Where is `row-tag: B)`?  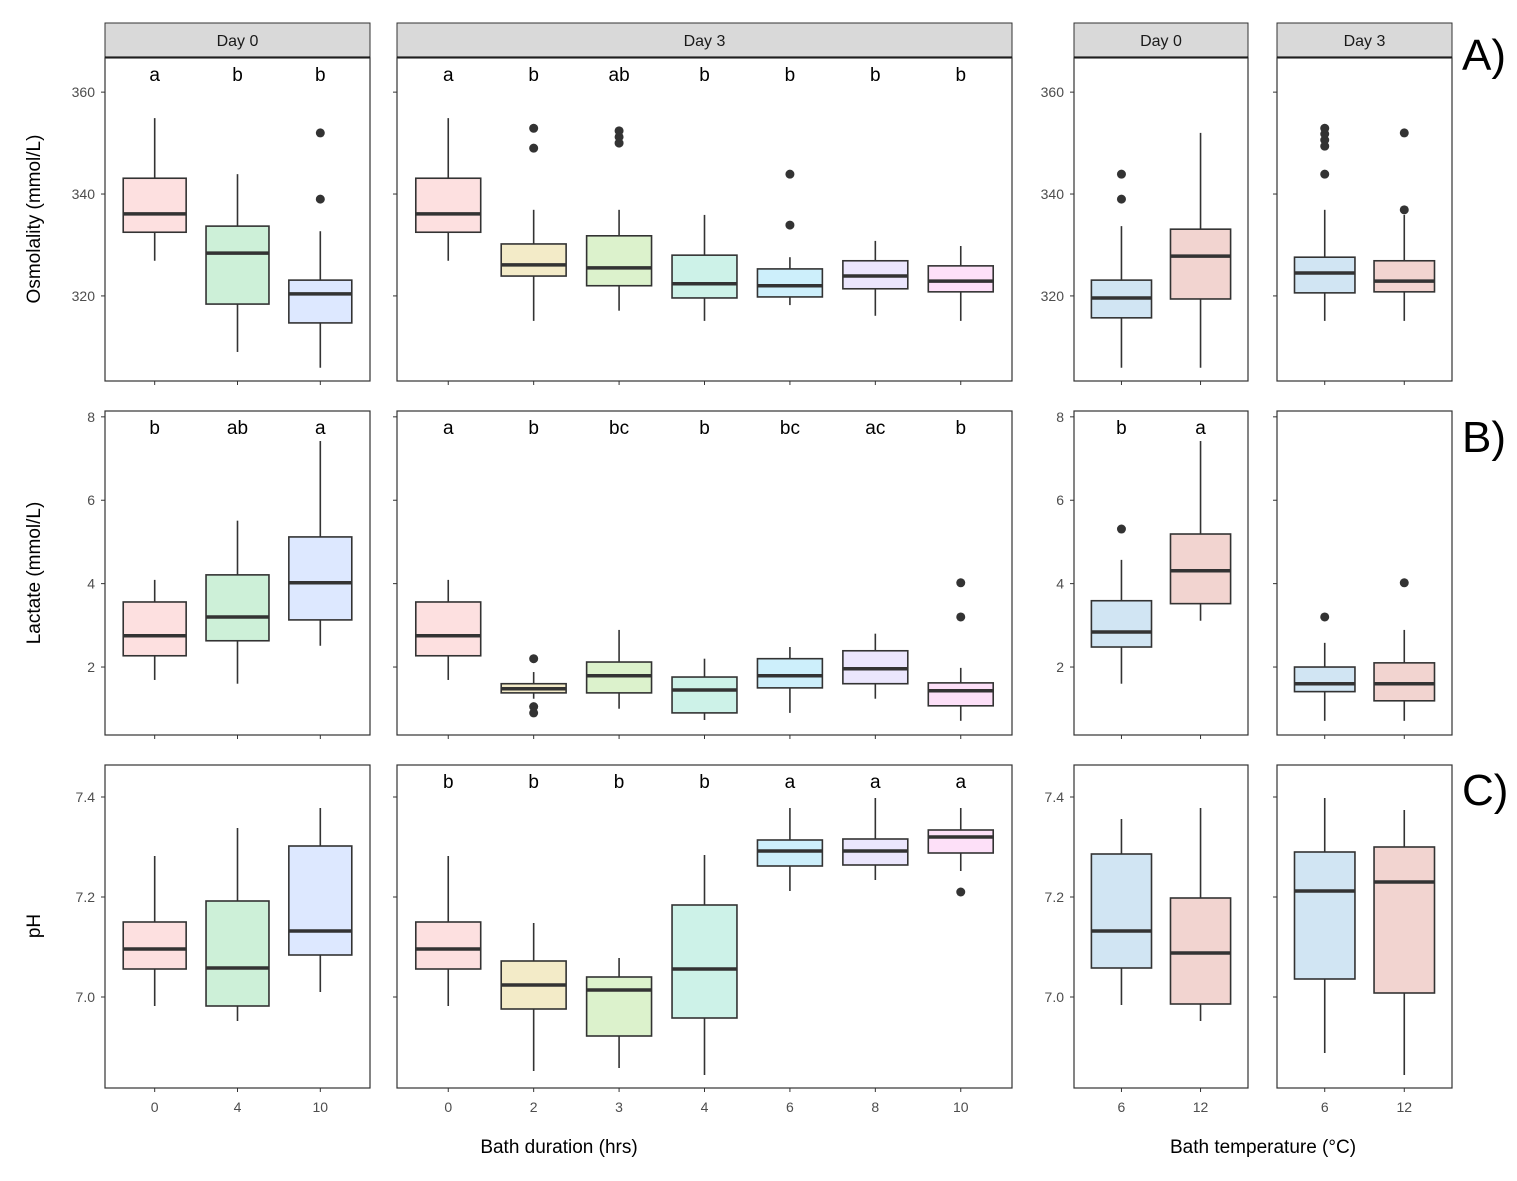 row-tag: B) is located at coordinates (1484, 437).